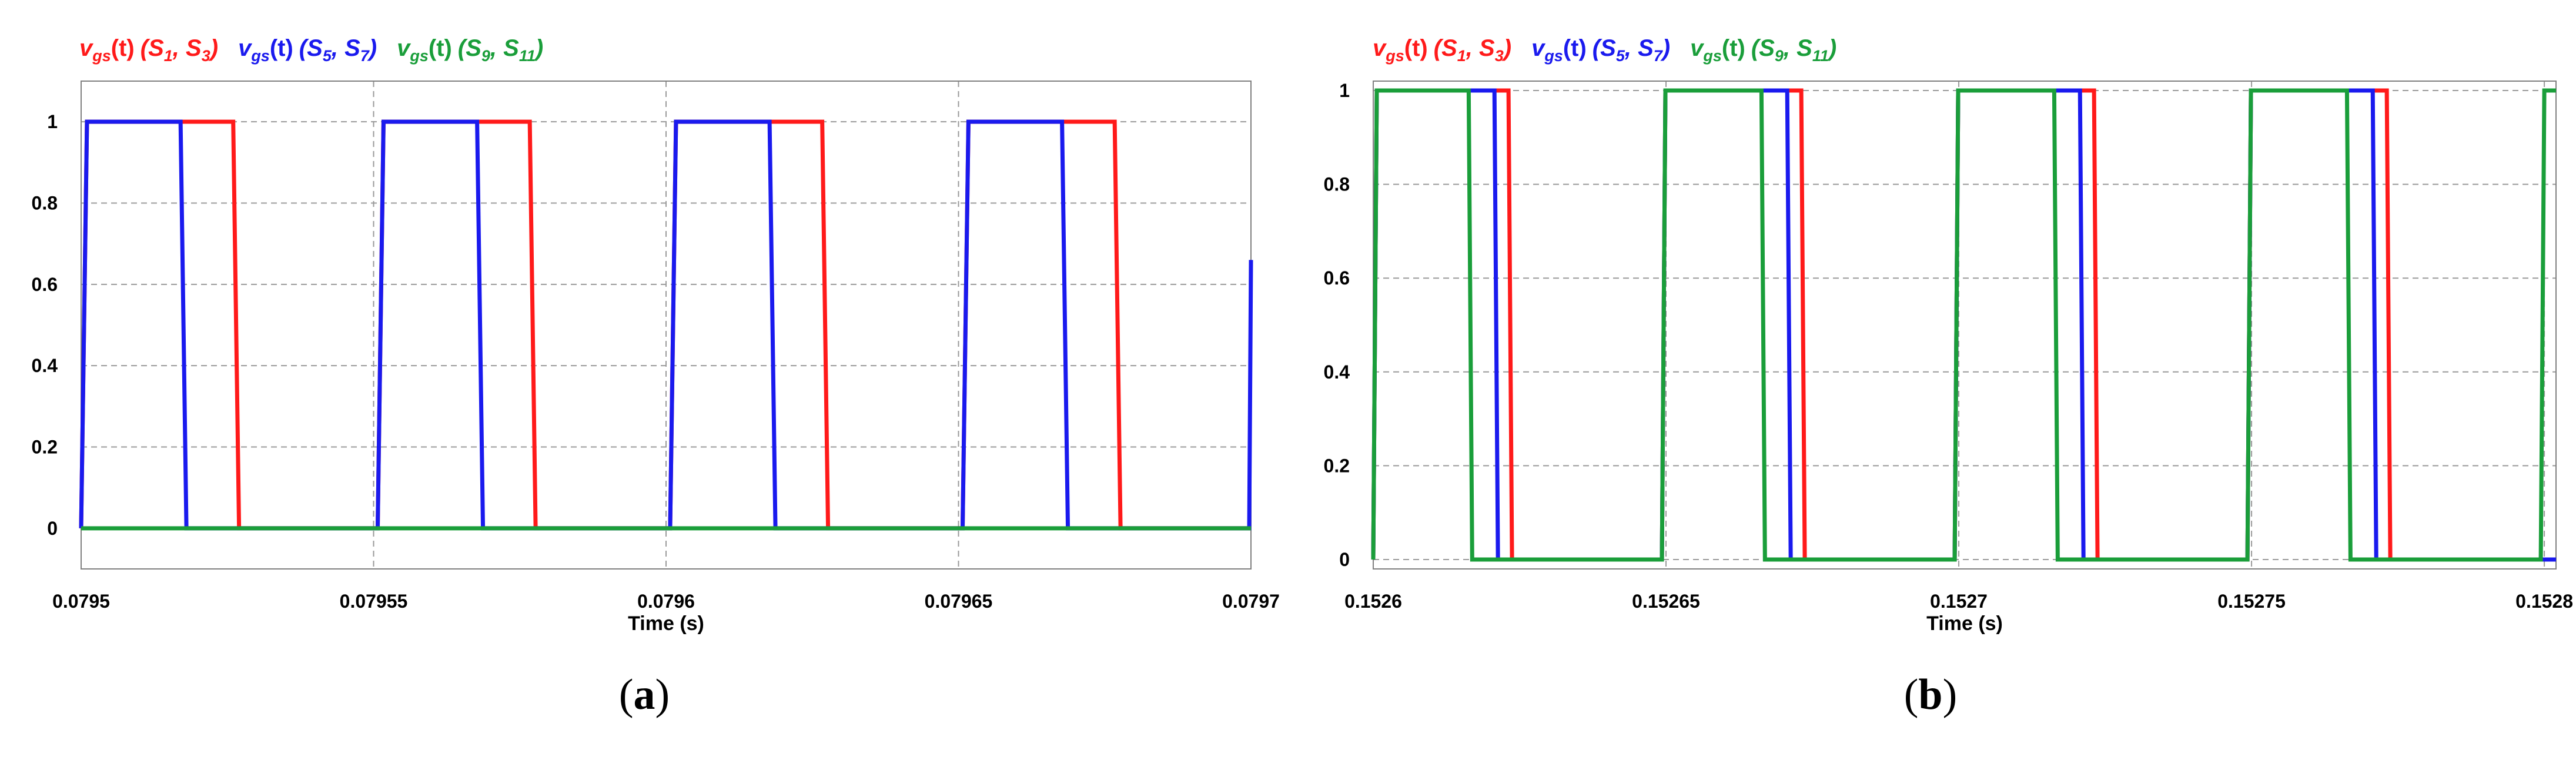 The height and width of the screenshot is (757, 2576). What do you see at coordinates (1373, 601) in the screenshot?
I see `x-tick-label: 0.1526` at bounding box center [1373, 601].